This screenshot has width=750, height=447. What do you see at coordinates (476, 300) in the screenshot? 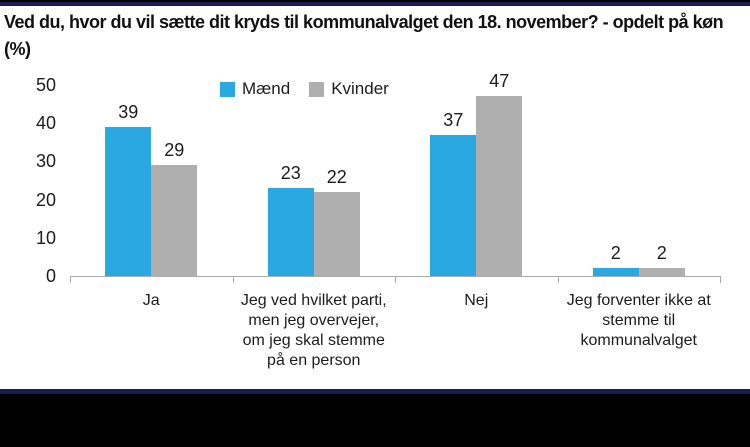
I see `category-label: Nej` at bounding box center [476, 300].